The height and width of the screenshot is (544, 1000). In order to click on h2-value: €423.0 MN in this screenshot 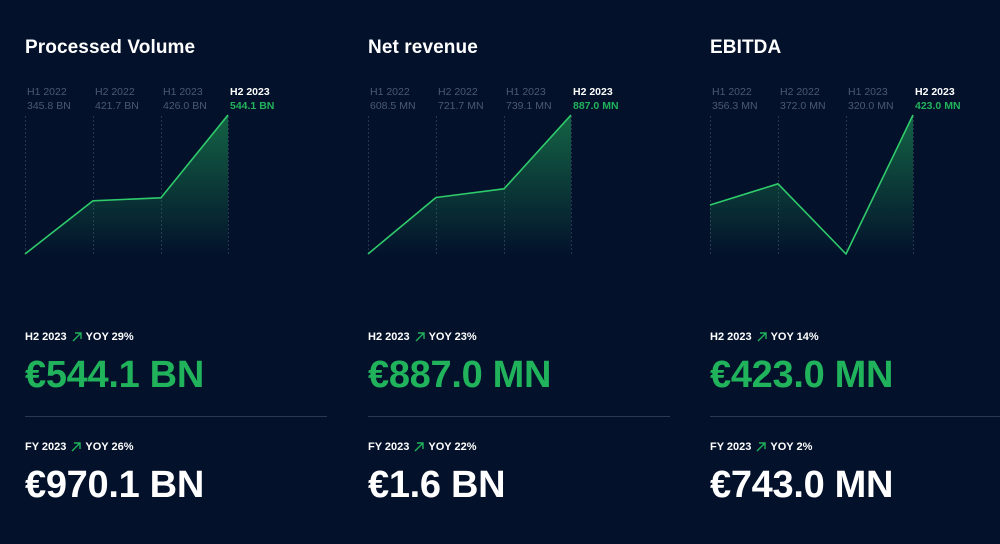, I will do `click(802, 375)`.